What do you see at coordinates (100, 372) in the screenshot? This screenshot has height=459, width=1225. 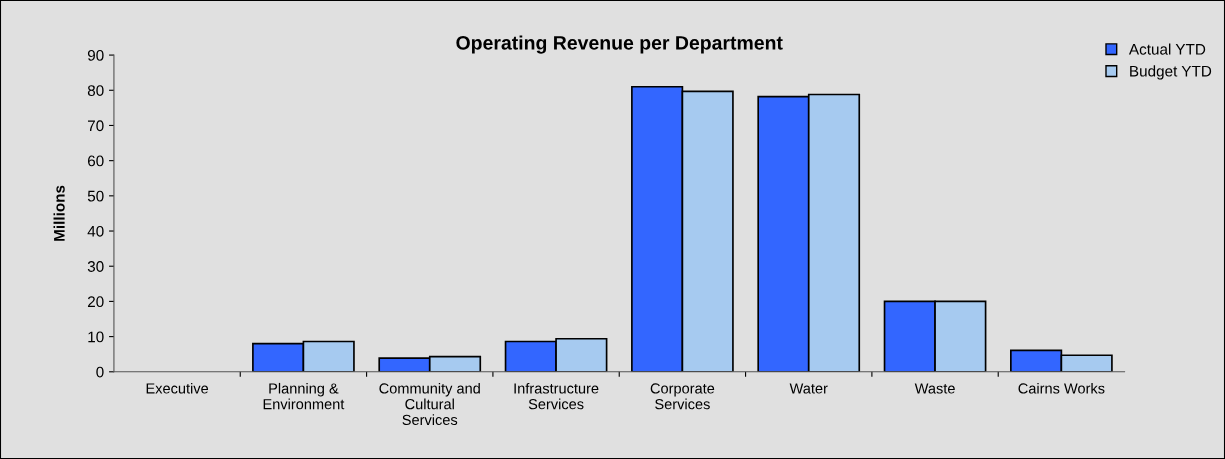 I see `y-tick-label: 0` at bounding box center [100, 372].